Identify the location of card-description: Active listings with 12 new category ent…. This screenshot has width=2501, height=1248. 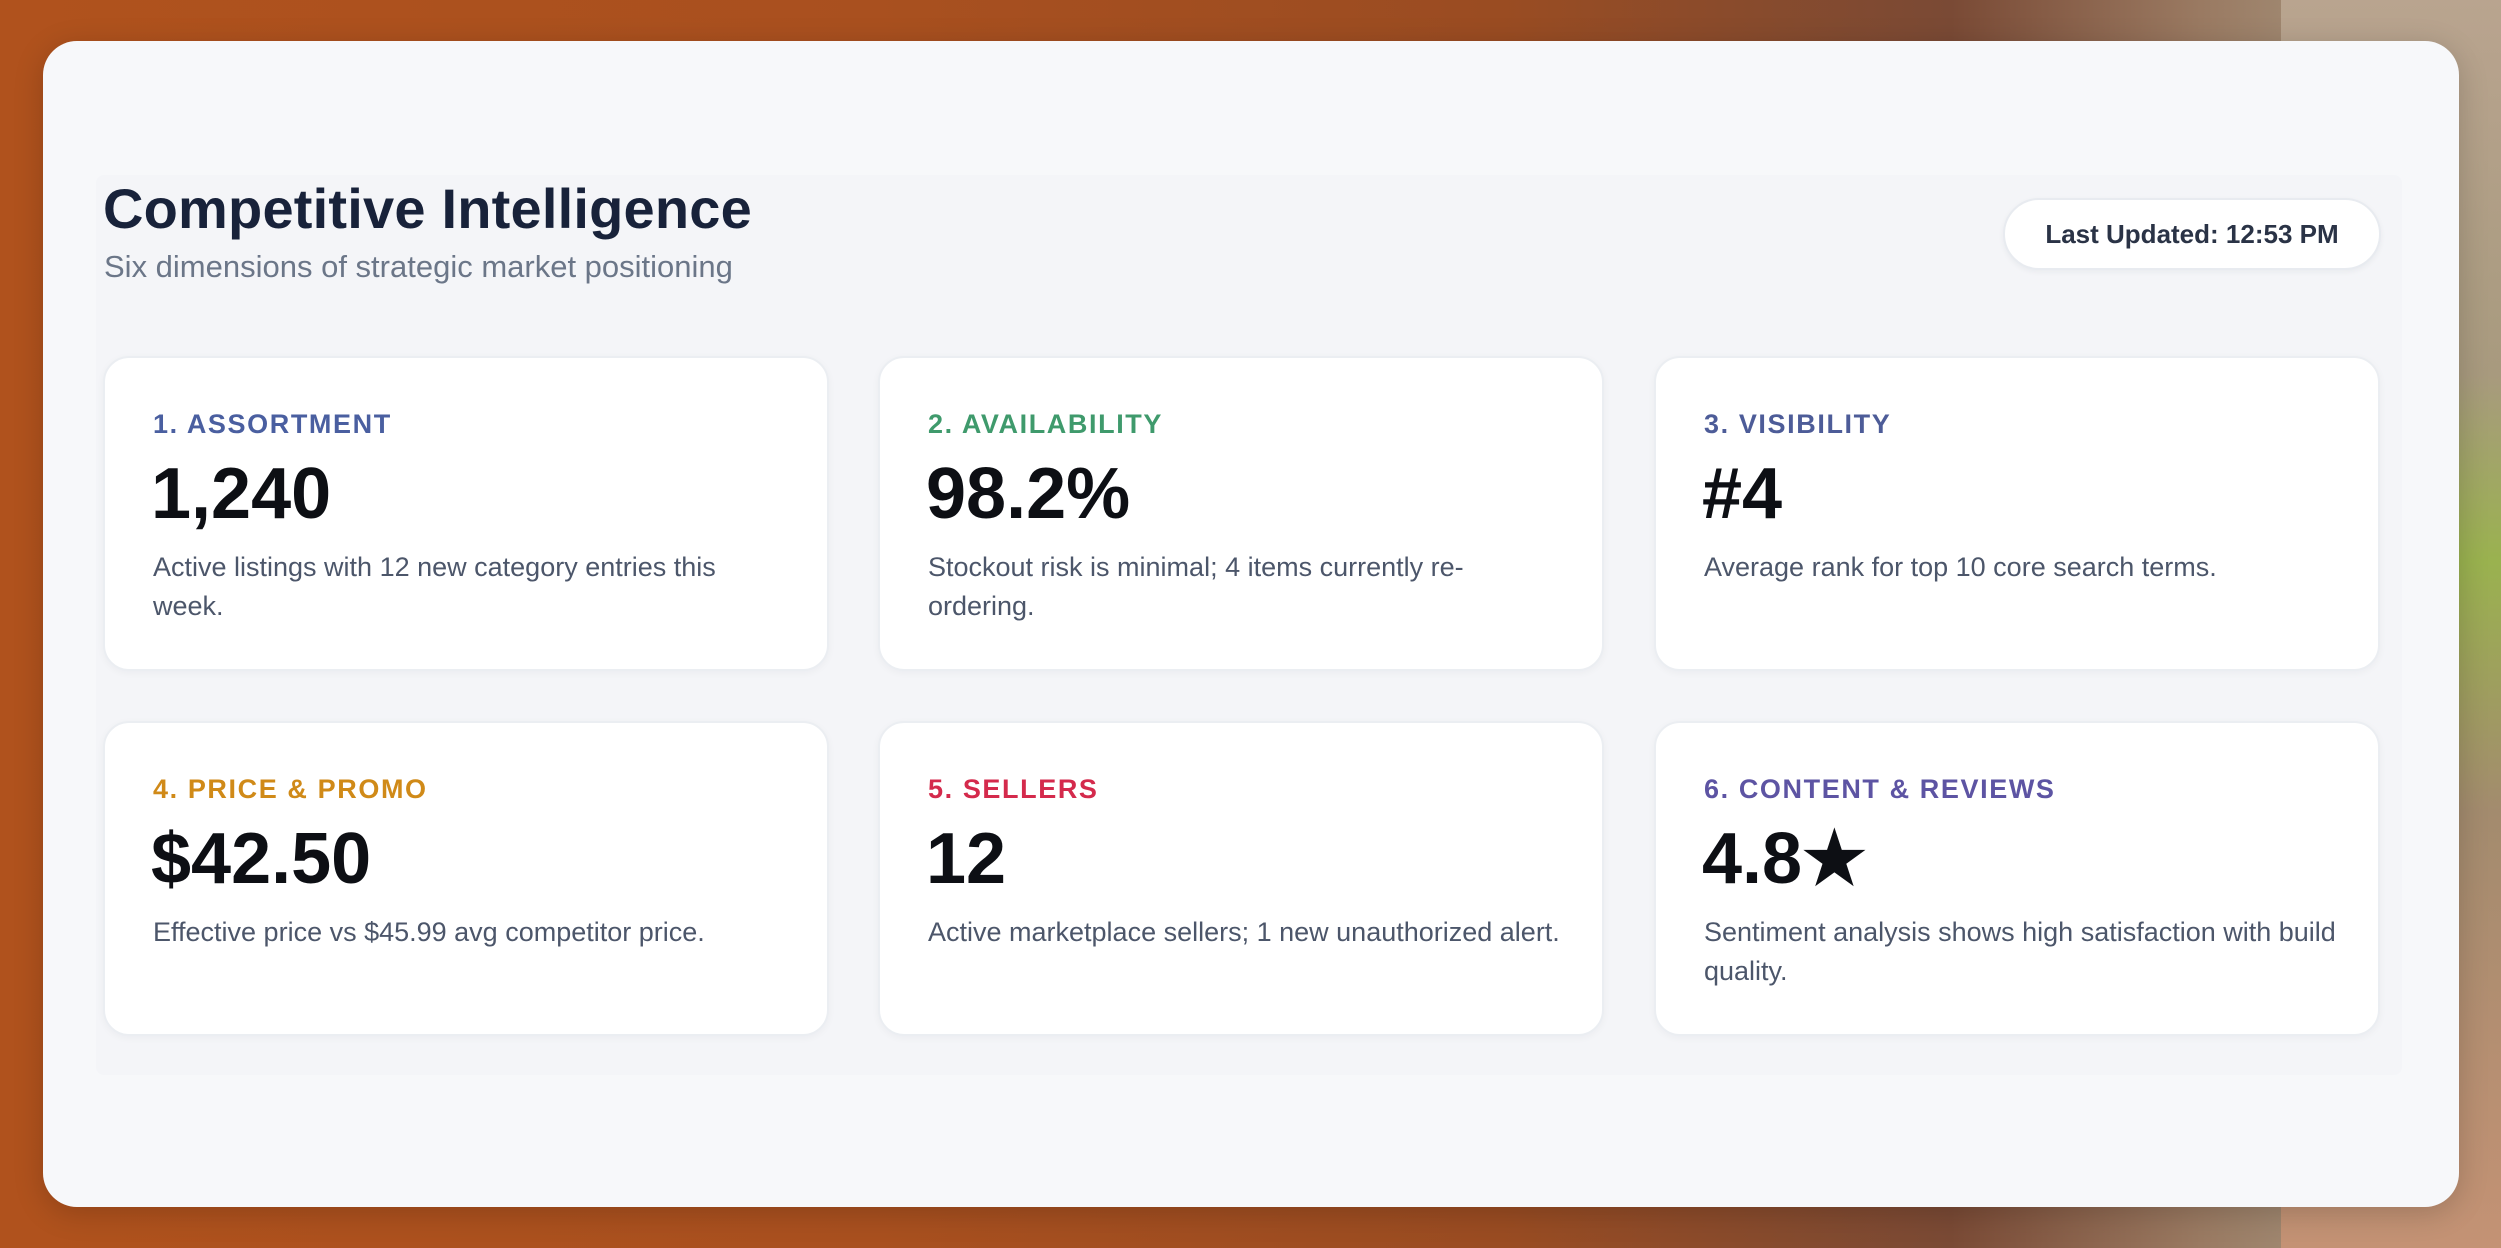
(434, 586).